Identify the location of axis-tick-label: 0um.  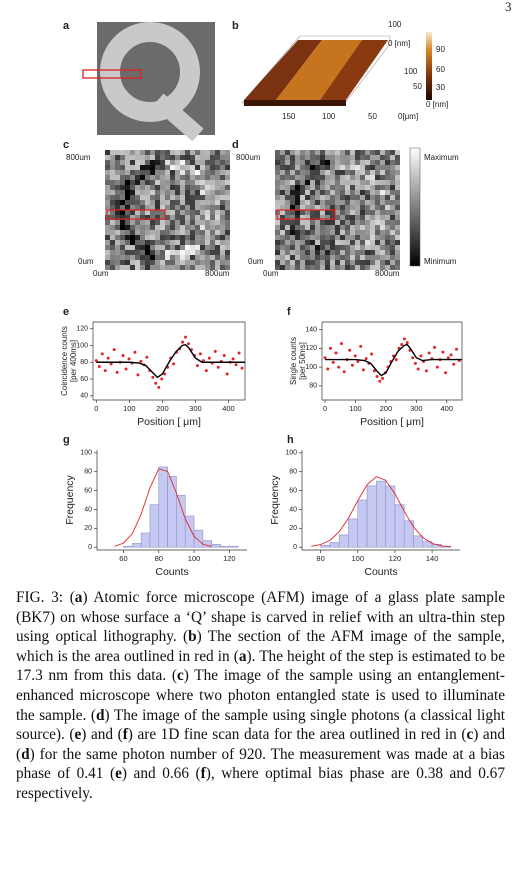
(86, 261).